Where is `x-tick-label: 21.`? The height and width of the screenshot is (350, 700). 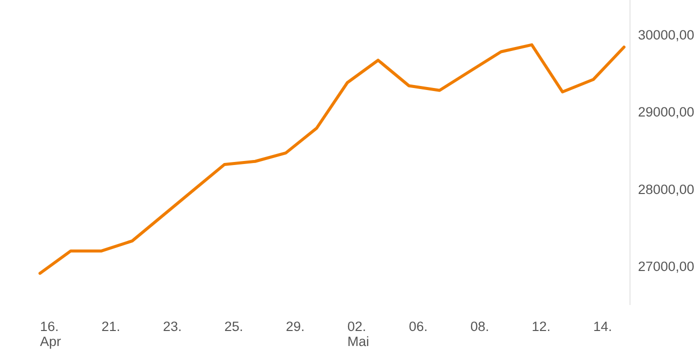 x-tick-label: 21. is located at coordinates (110, 326).